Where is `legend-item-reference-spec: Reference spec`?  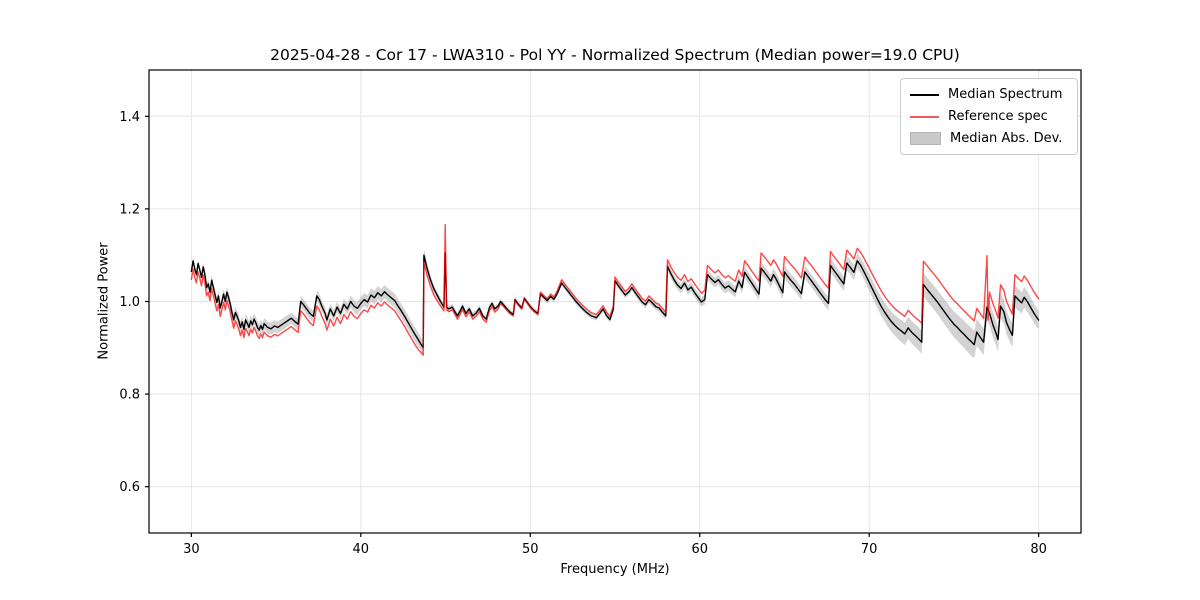
legend-item-reference-spec: Reference spec is located at coordinates (989, 116).